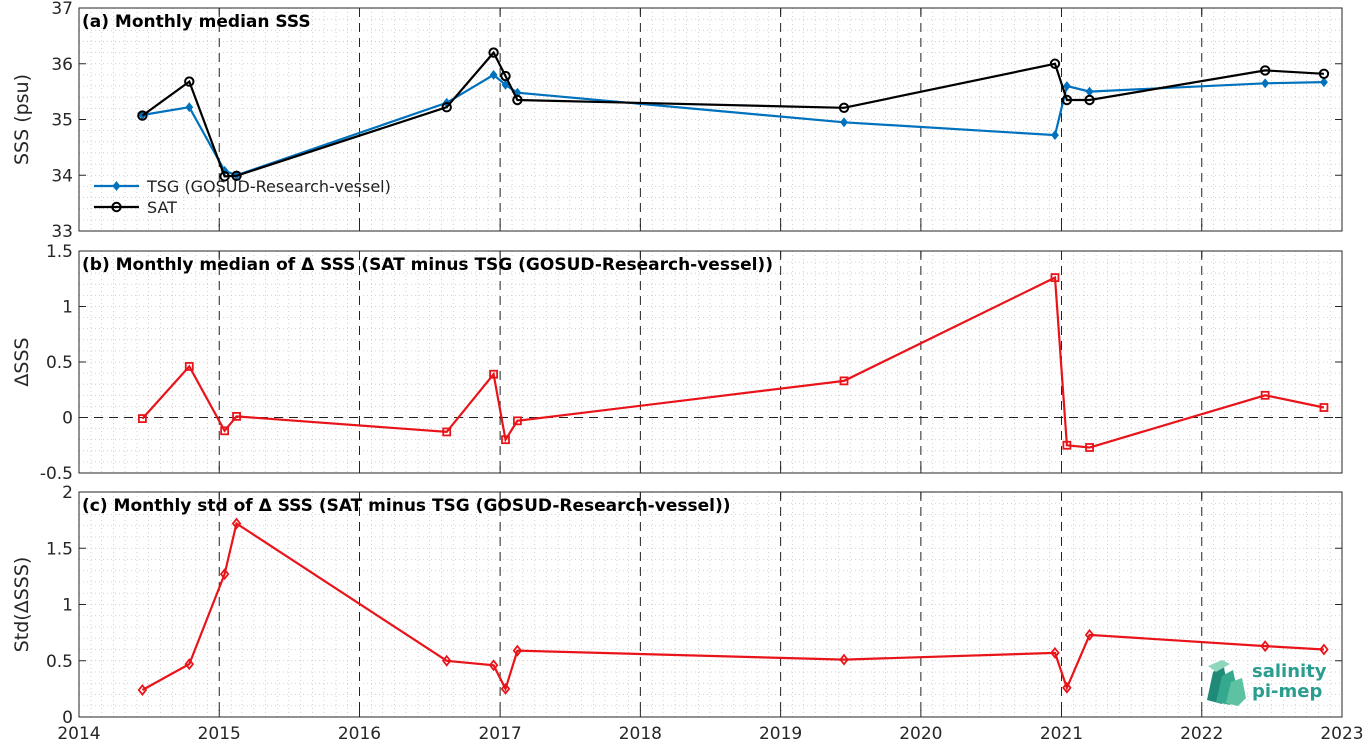  I want to click on legend: TSG (GOSUD-Research-vessel) SAT, so click(242, 197).